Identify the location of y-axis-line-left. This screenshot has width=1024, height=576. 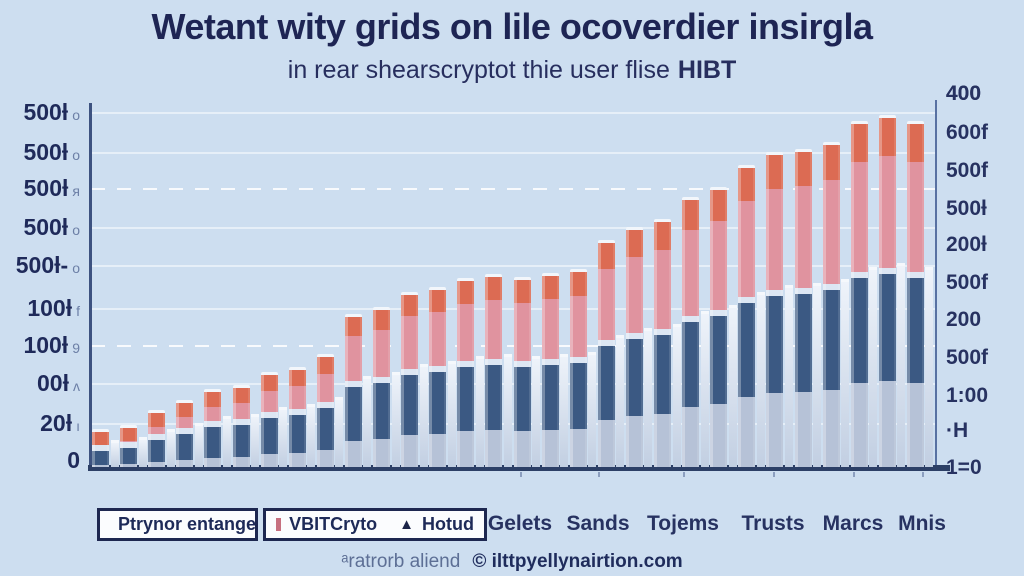
(90, 285).